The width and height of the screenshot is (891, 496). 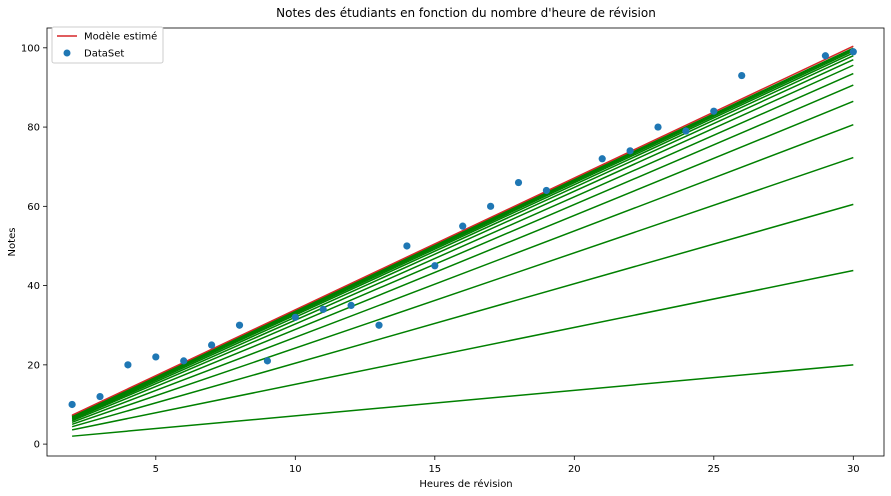 I want to click on y-tick-label: 0, so click(x=37, y=445).